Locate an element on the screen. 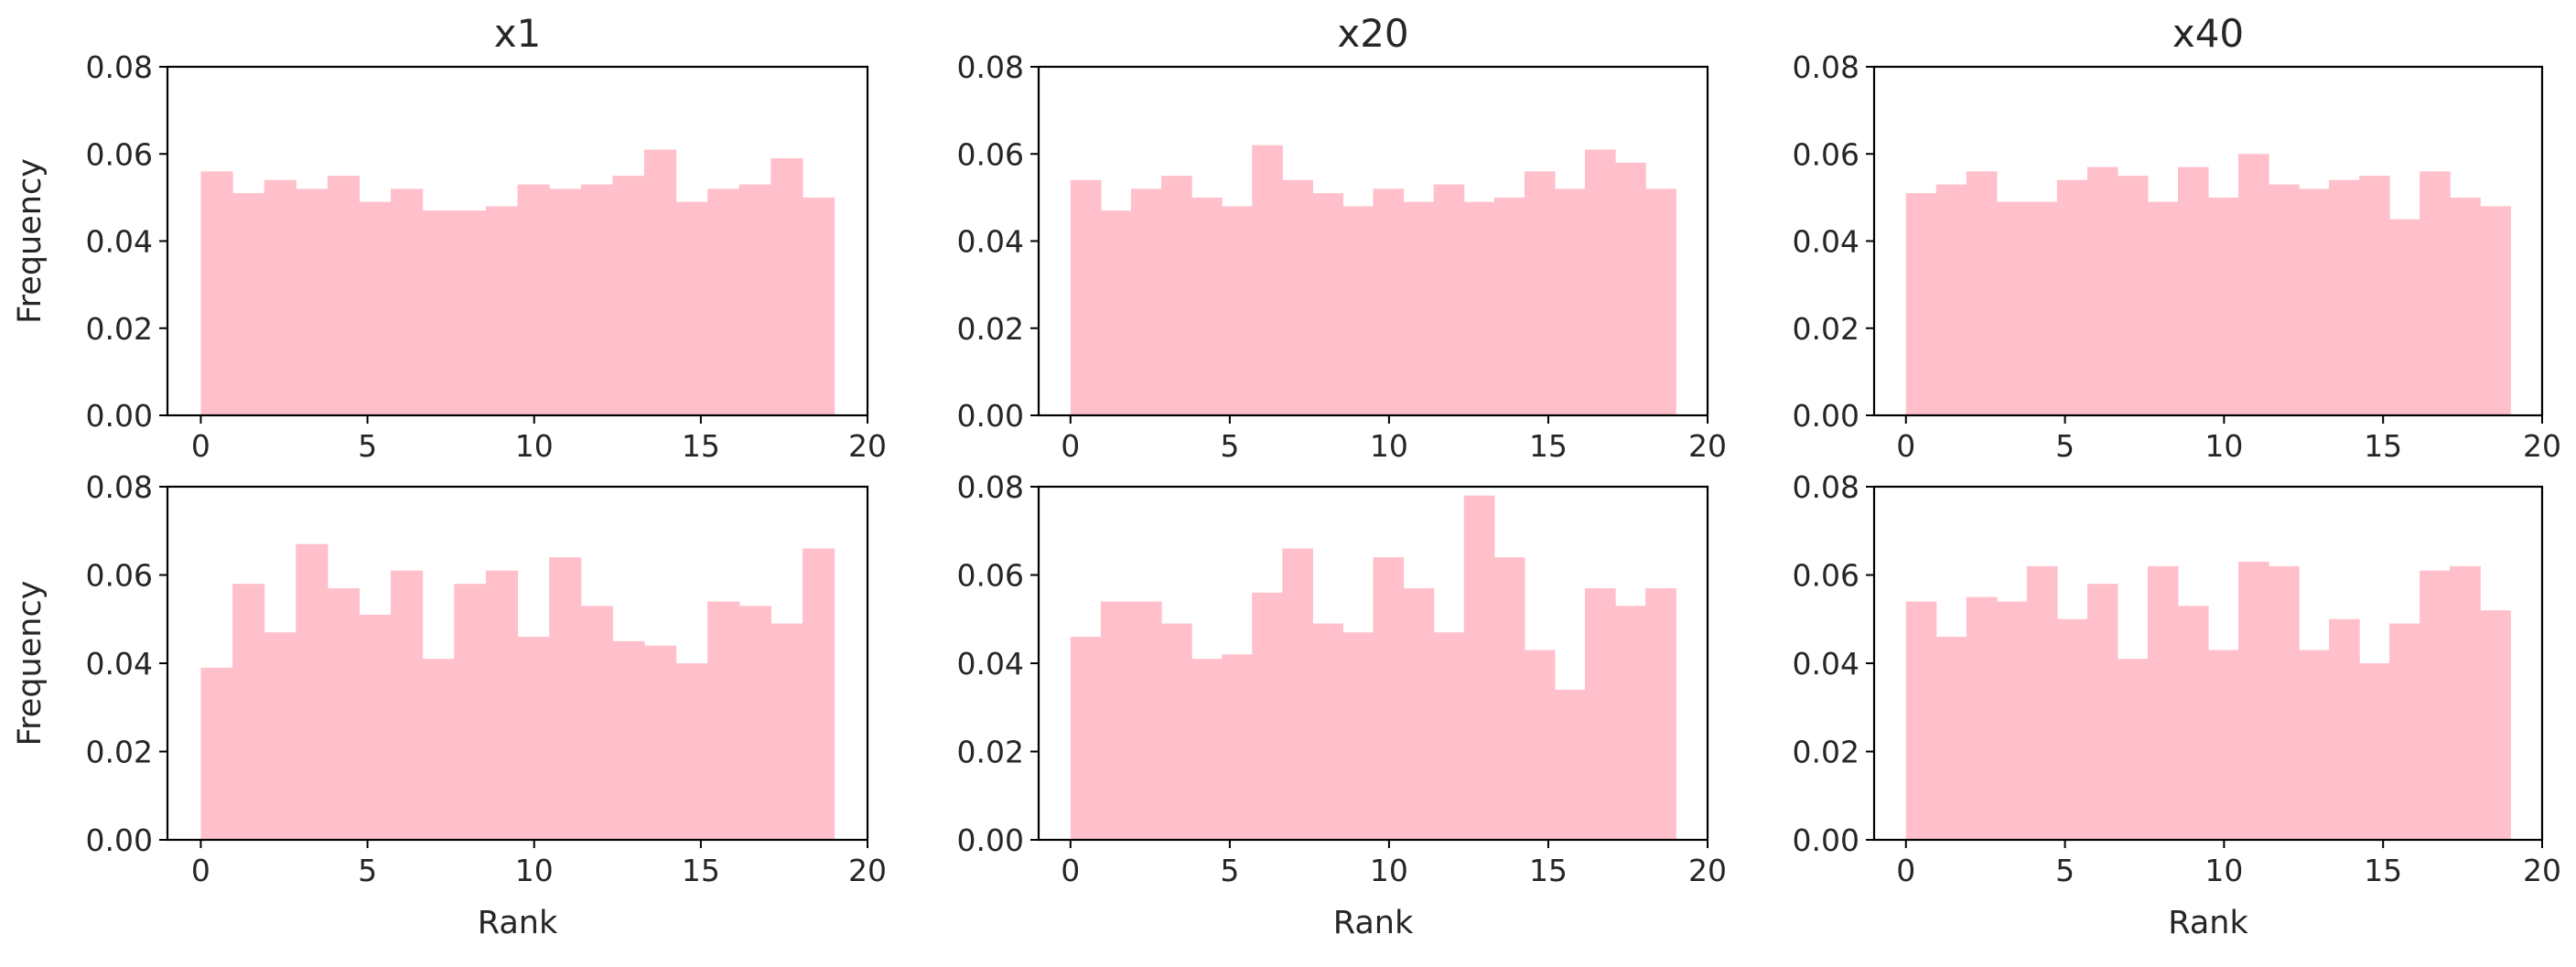 This screenshot has width=2576, height=967. y-axis-label: Frequency is located at coordinates (30, 664).